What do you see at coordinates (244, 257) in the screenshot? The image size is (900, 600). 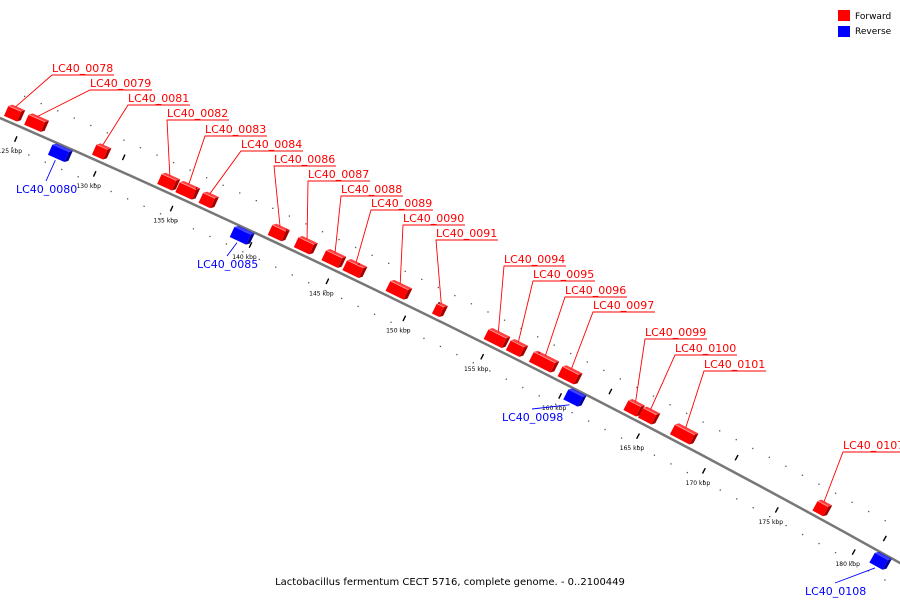 I see `tick-label: 140 kbp` at bounding box center [244, 257].